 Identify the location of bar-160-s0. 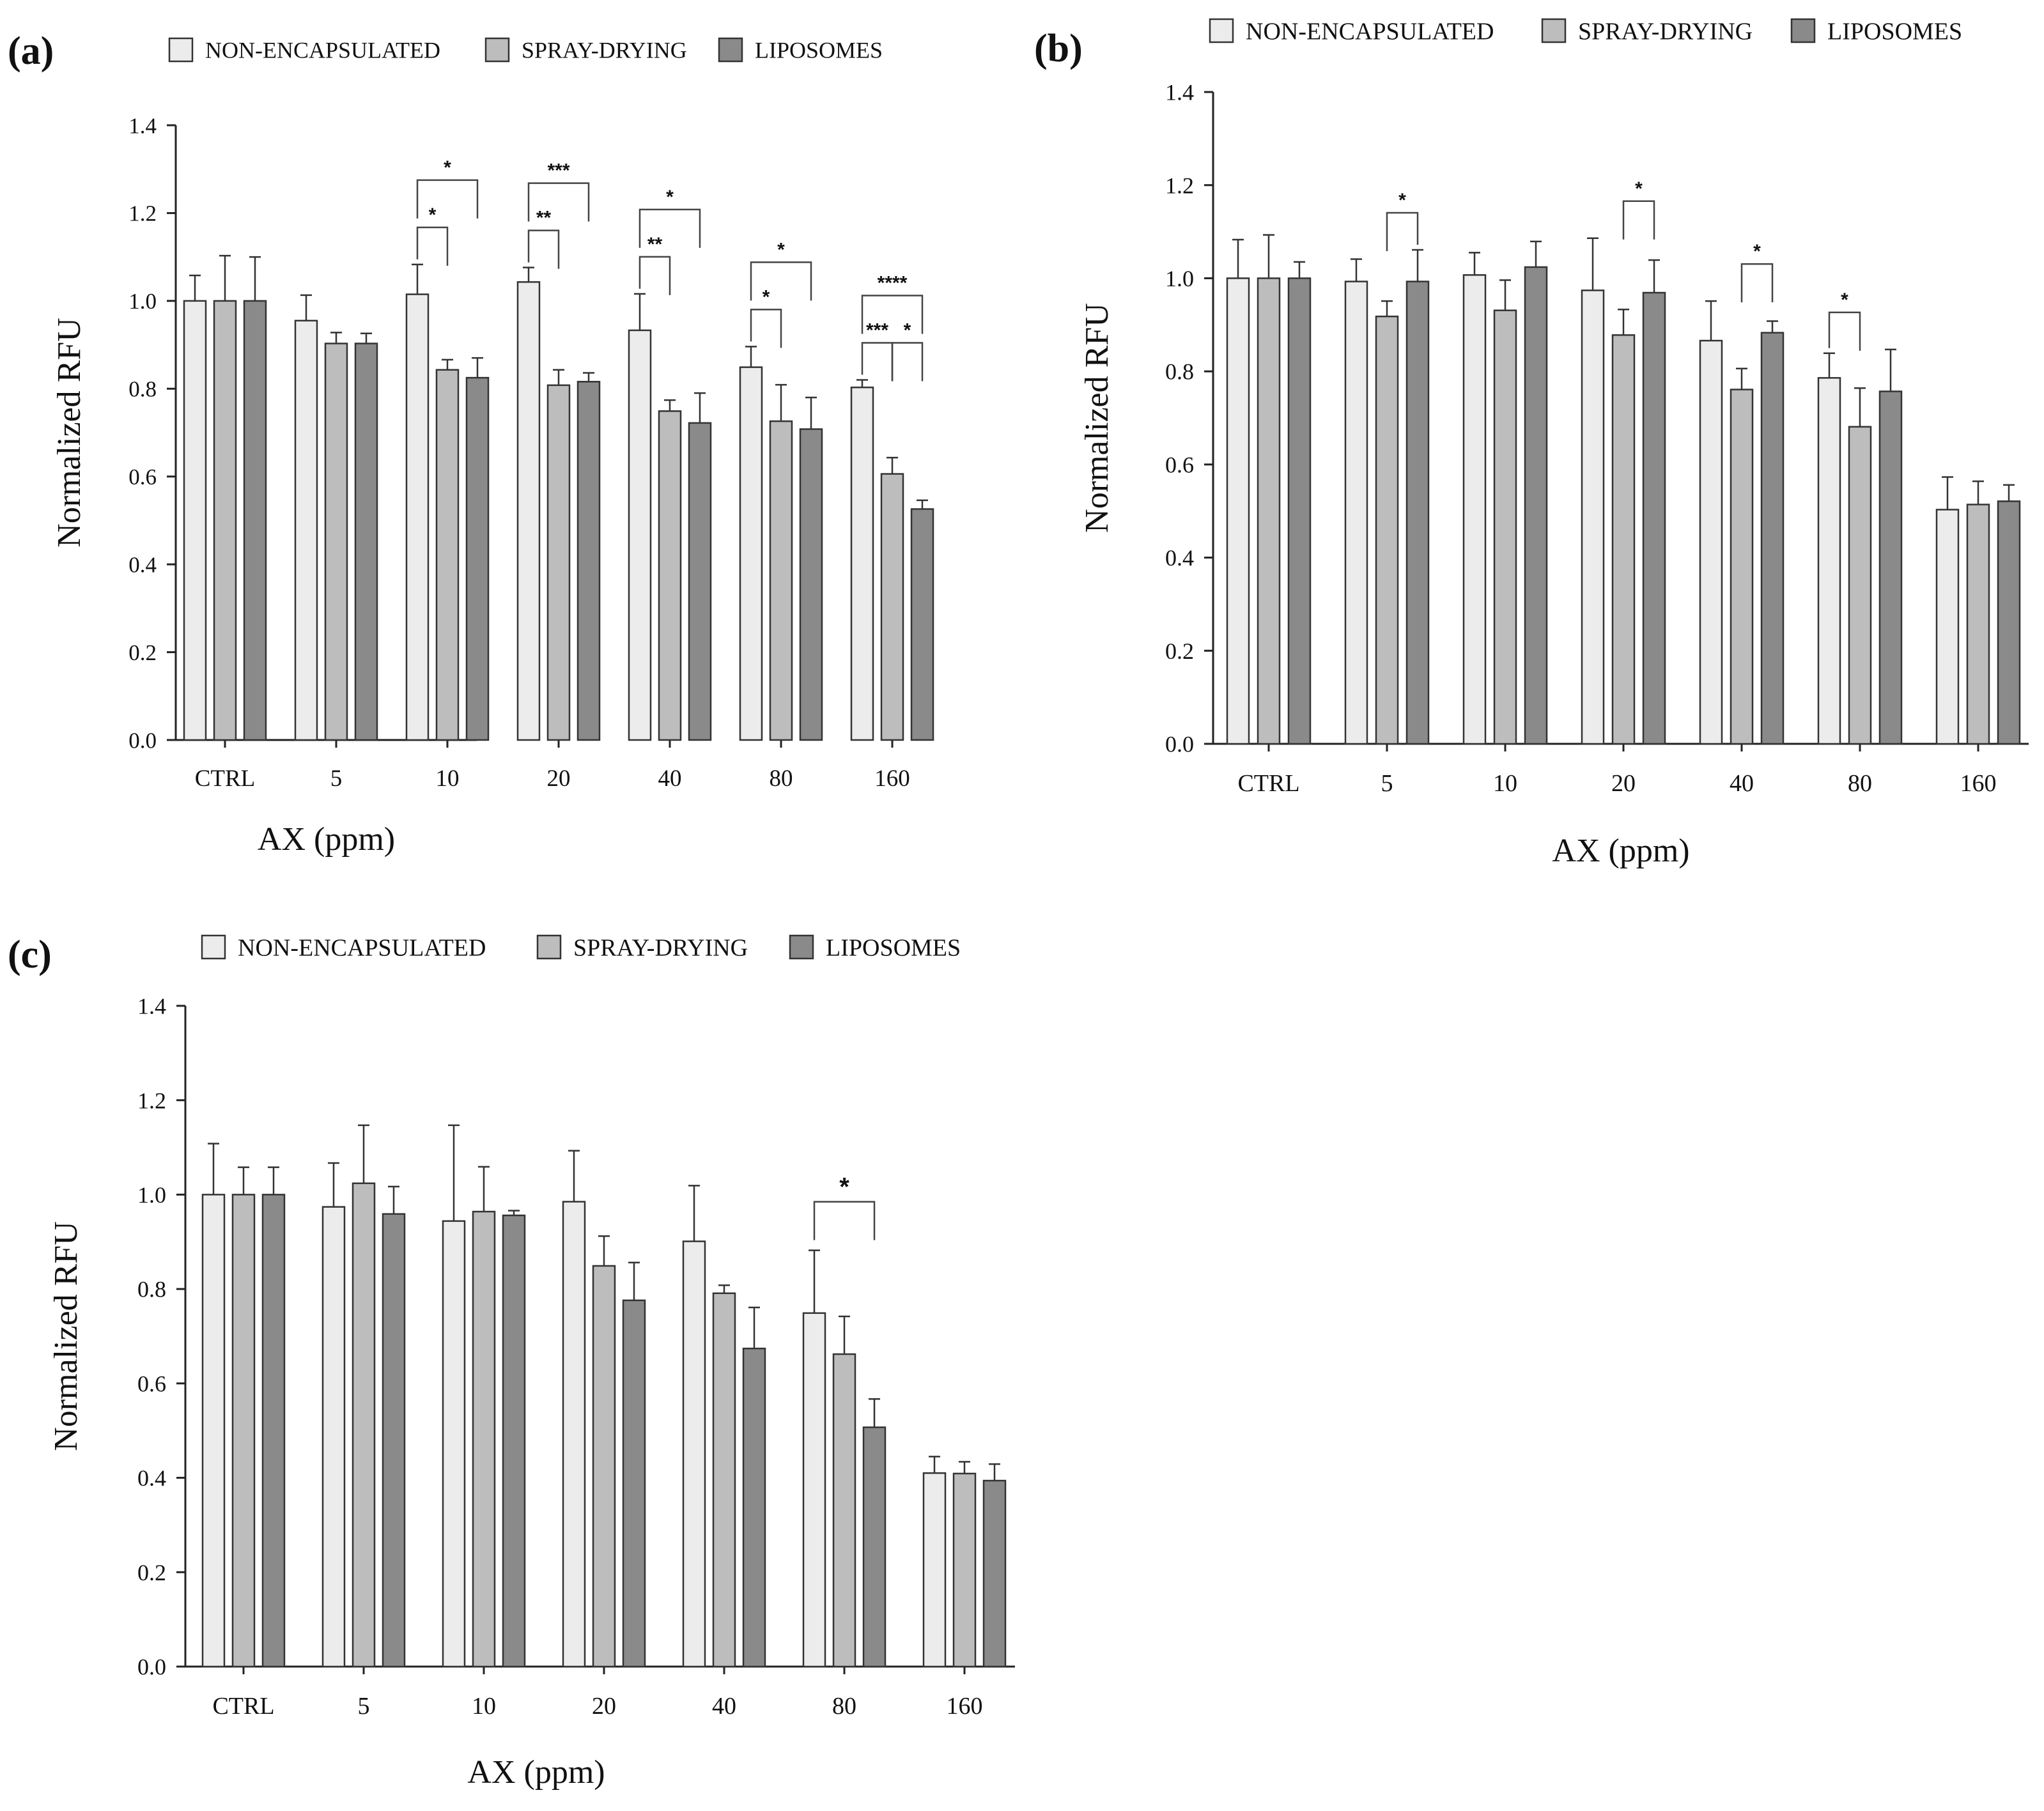
(862, 563).